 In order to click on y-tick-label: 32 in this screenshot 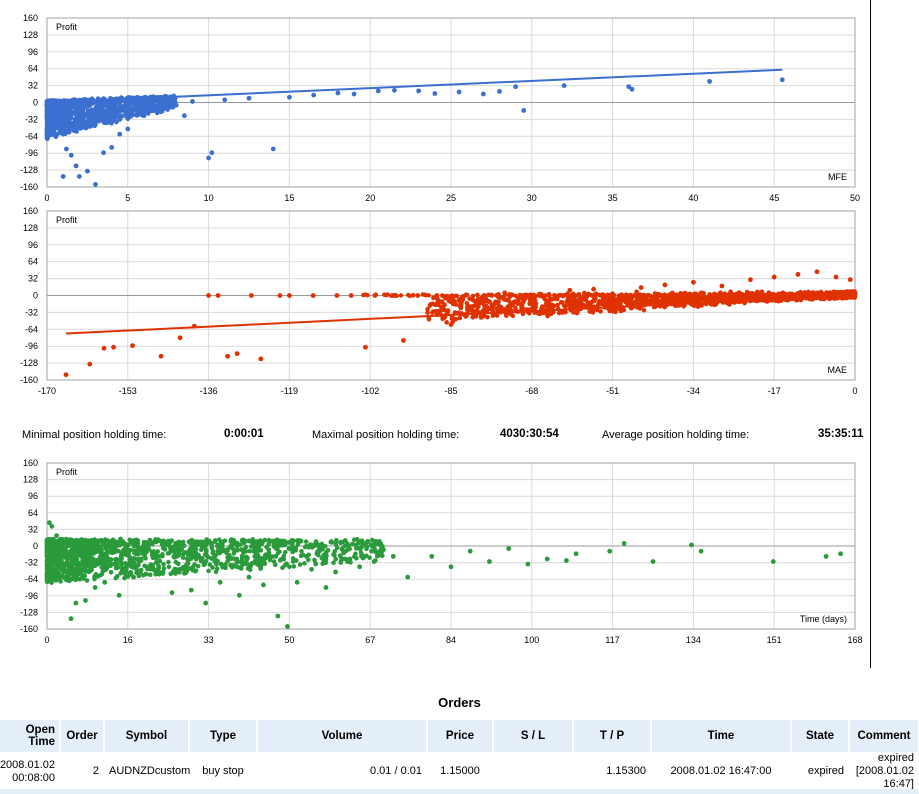, I will do `click(33, 279)`.